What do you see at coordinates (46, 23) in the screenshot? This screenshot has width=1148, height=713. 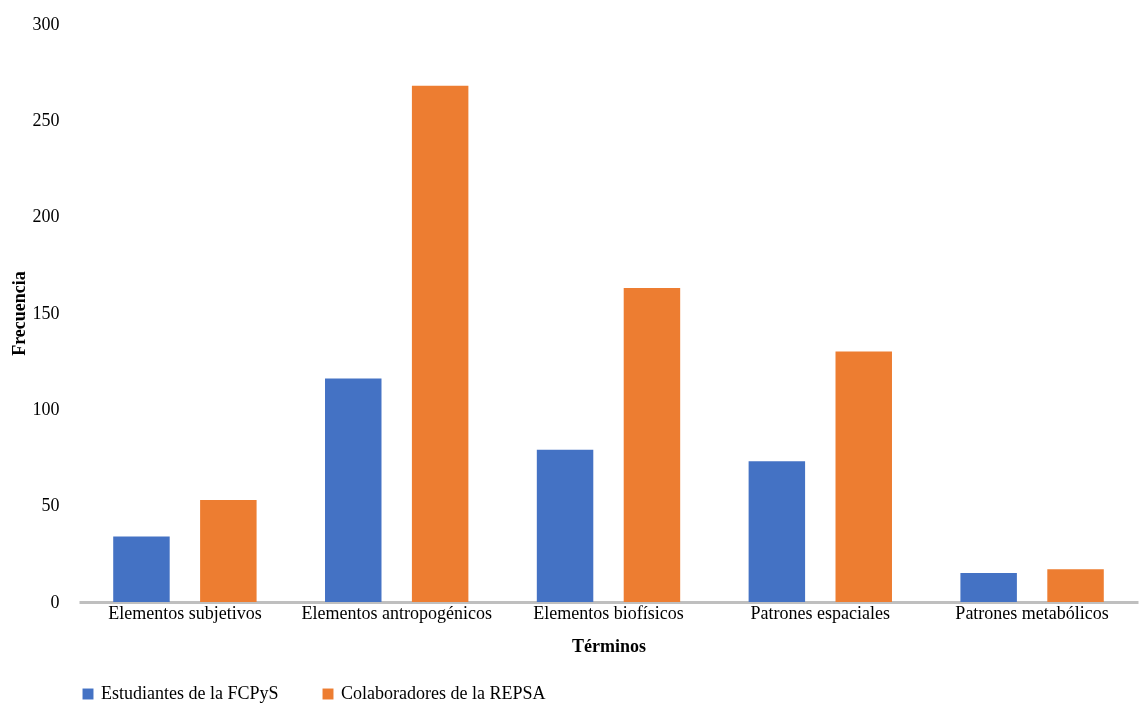 I see `y-tick-label: 300` at bounding box center [46, 23].